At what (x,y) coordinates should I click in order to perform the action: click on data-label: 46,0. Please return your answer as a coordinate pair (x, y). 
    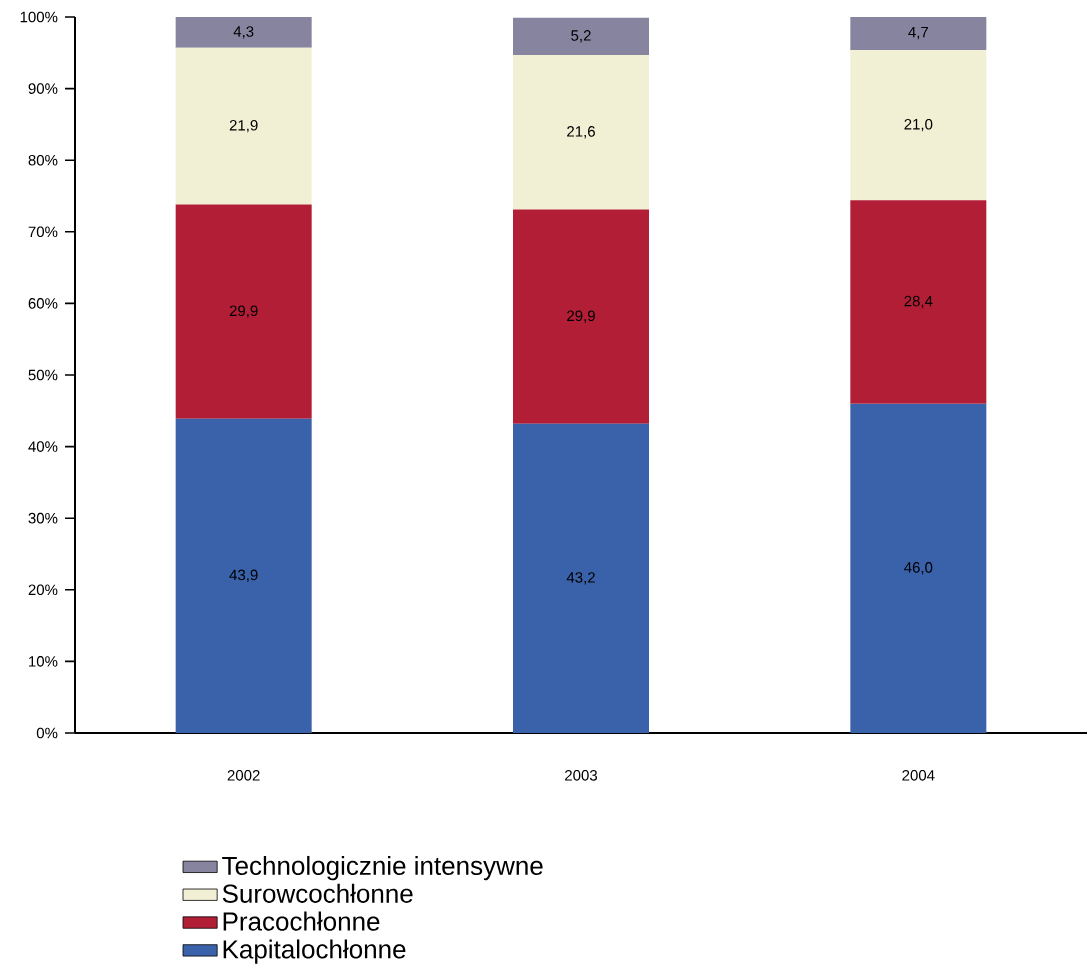
    Looking at the image, I should click on (918, 568).